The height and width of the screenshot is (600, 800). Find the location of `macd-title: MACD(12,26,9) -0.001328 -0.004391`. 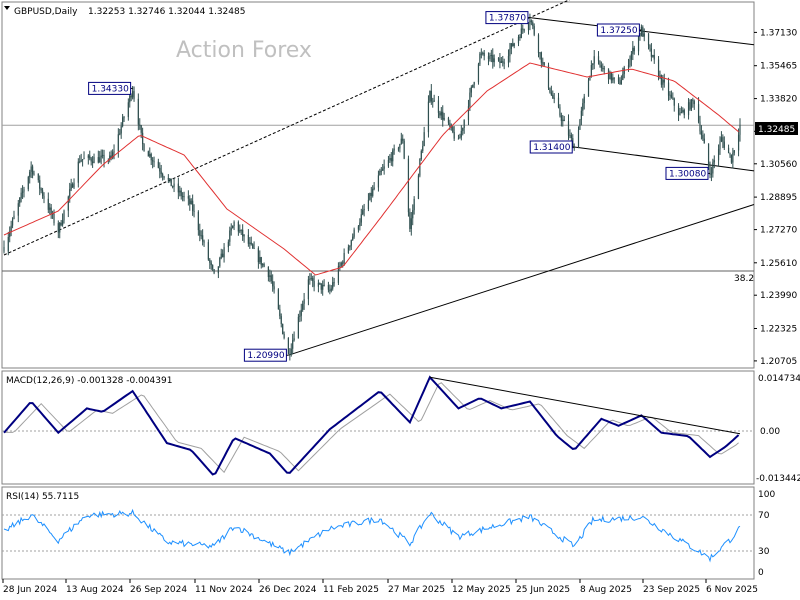

macd-title: MACD(12,26,9) -0.001328 -0.004391 is located at coordinates (89, 381).